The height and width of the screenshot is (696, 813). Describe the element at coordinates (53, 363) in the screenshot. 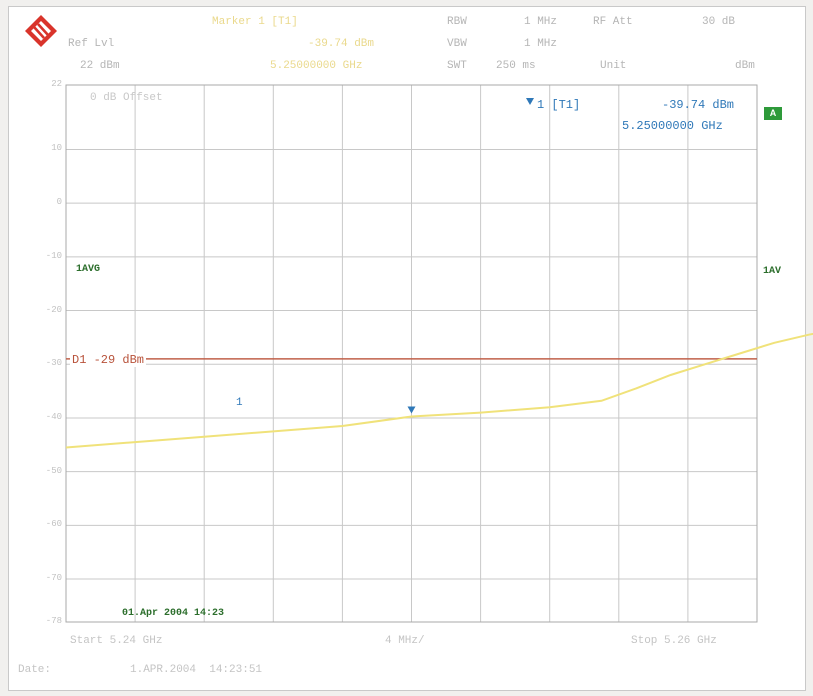

I see `y-tick-label: -30` at that location.